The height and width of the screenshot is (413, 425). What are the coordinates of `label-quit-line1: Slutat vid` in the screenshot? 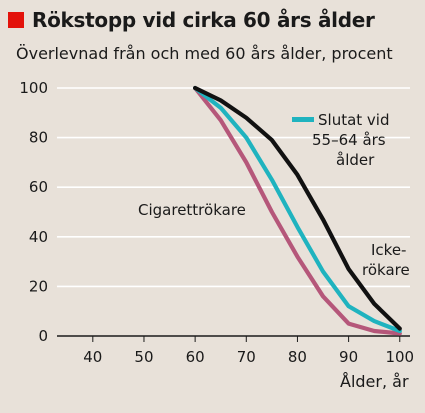 It's located at (353, 120).